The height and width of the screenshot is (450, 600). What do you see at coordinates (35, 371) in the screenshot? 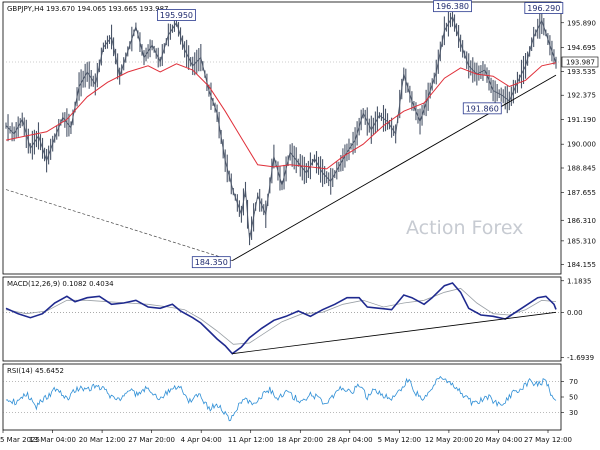
I see `rsi-header: RSI(14) 45.6452` at bounding box center [35, 371].